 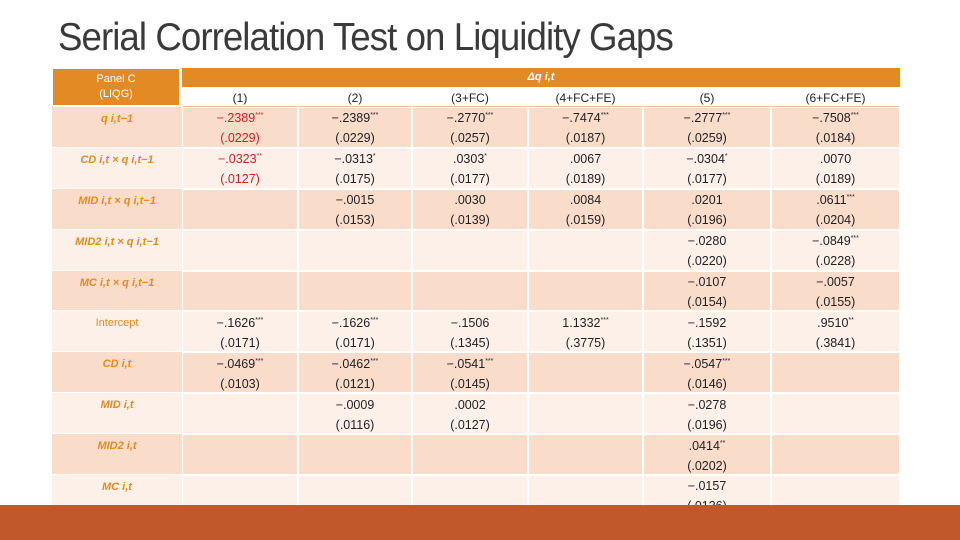 I want to click on coefficient-value: −.0304, so click(x=705, y=159).